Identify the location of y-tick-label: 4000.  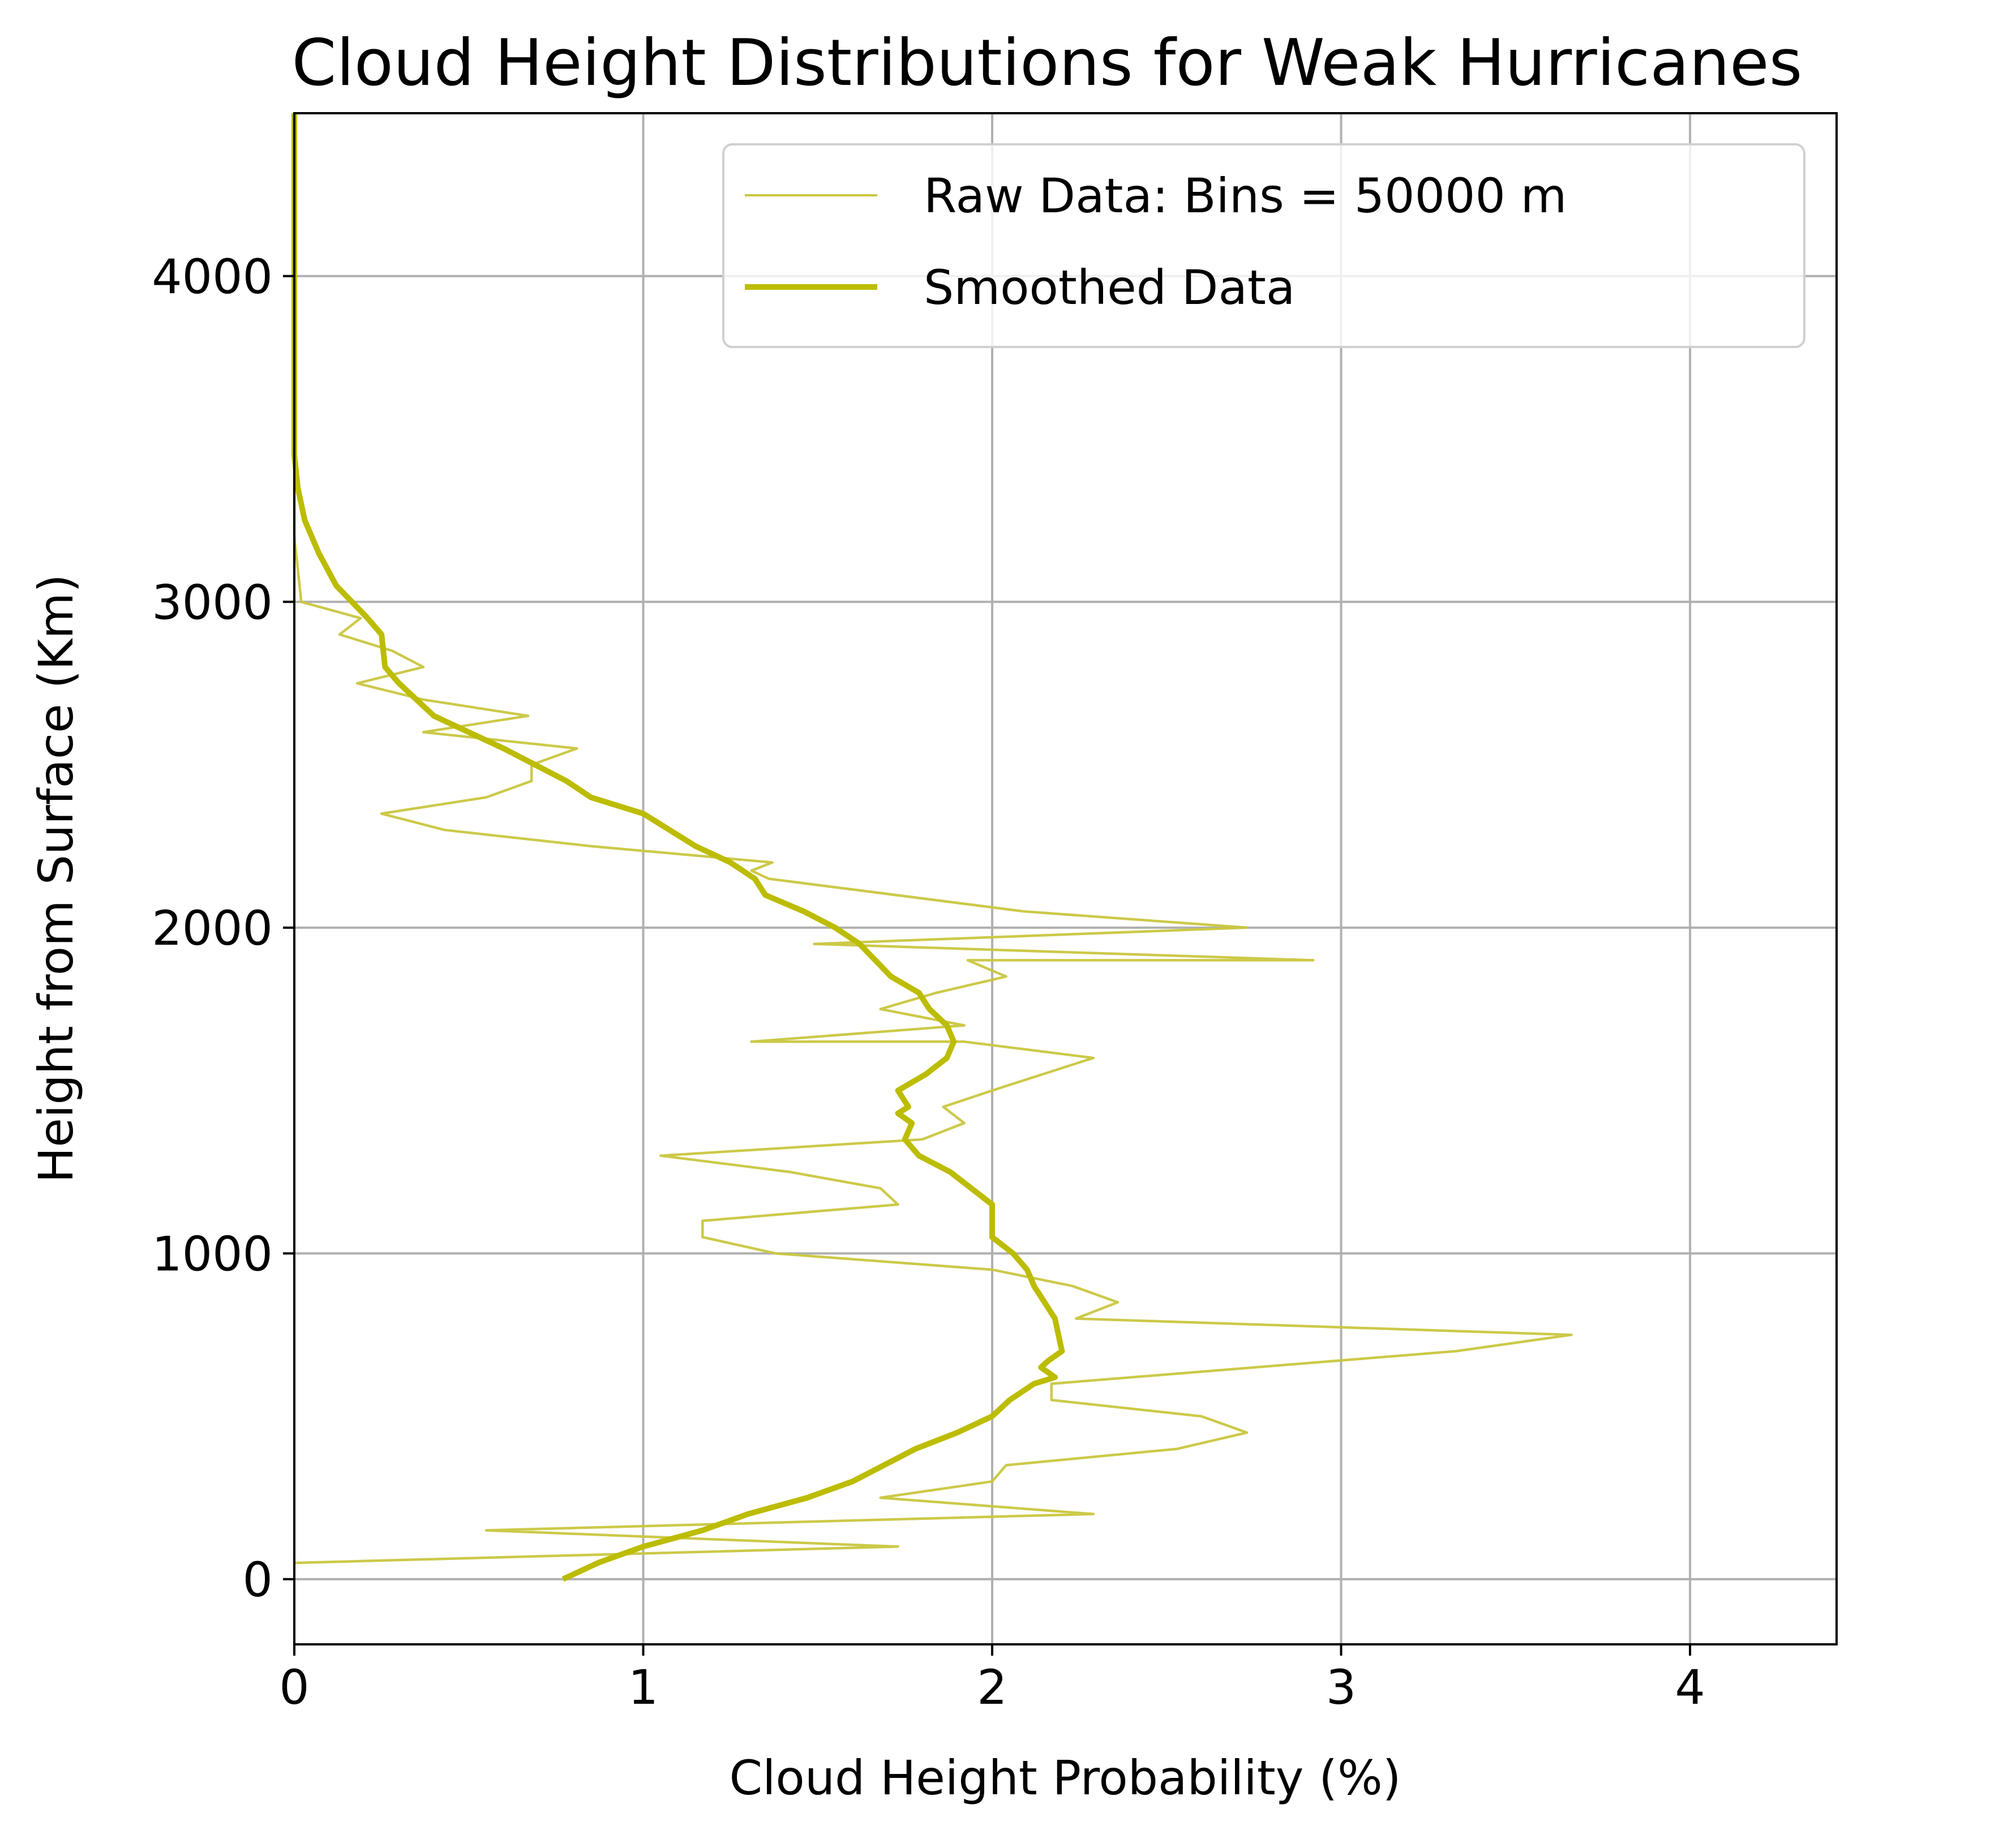
(212, 277).